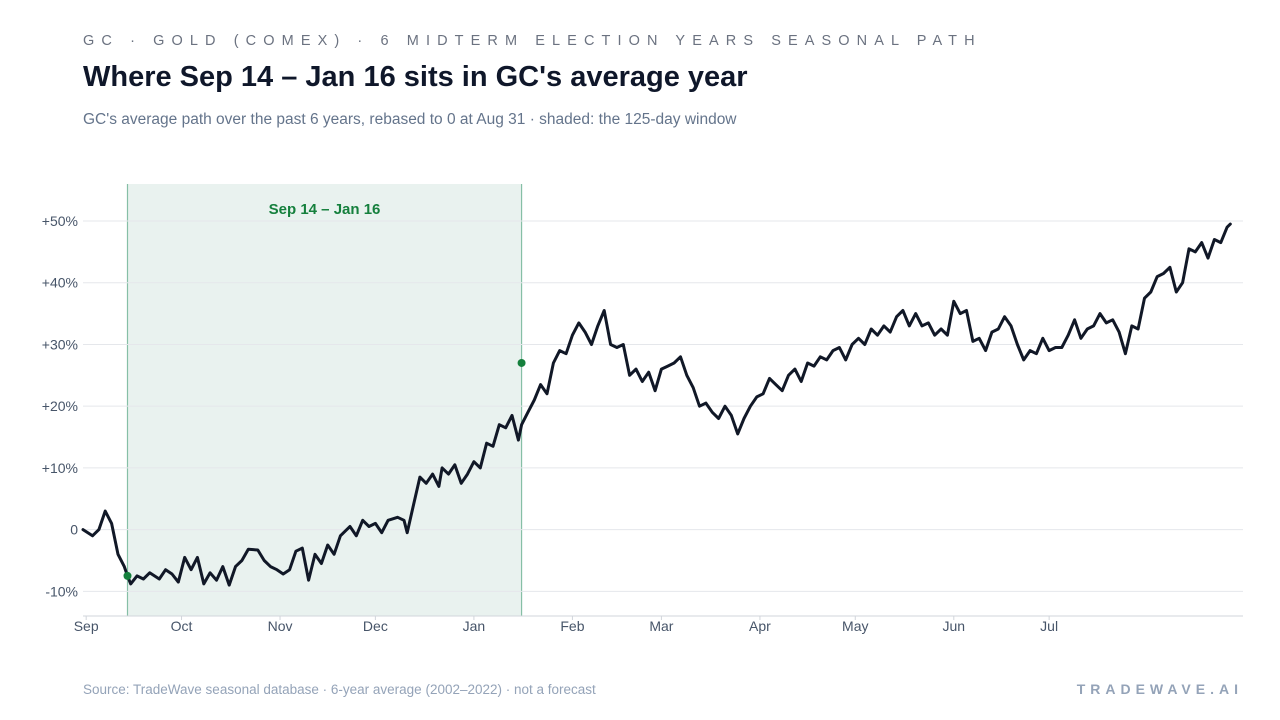 The width and height of the screenshot is (1280, 720). Describe the element at coordinates (572, 626) in the screenshot. I see `x-tick-label: Feb` at that location.